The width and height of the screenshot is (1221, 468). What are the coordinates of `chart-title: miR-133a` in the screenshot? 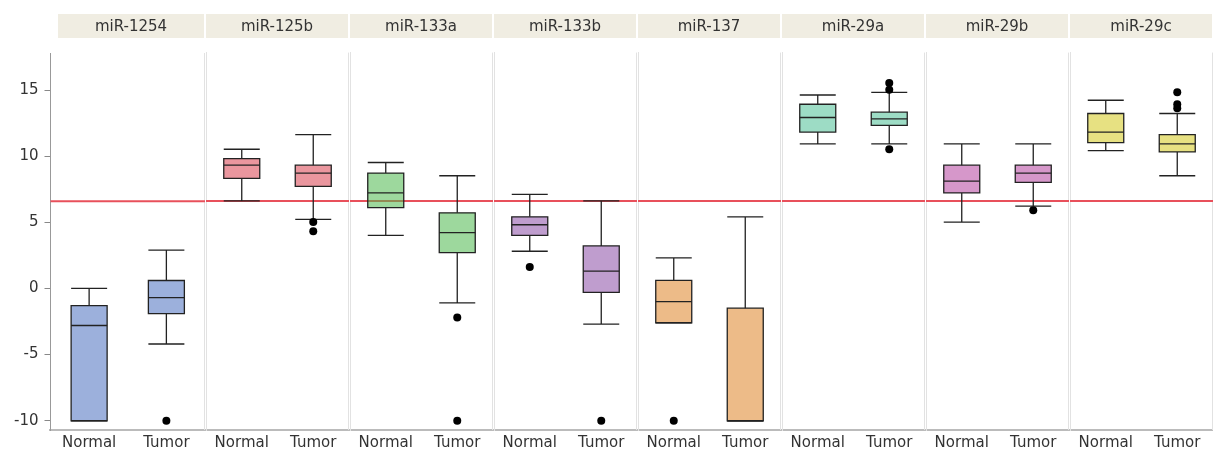 It's located at (421, 26).